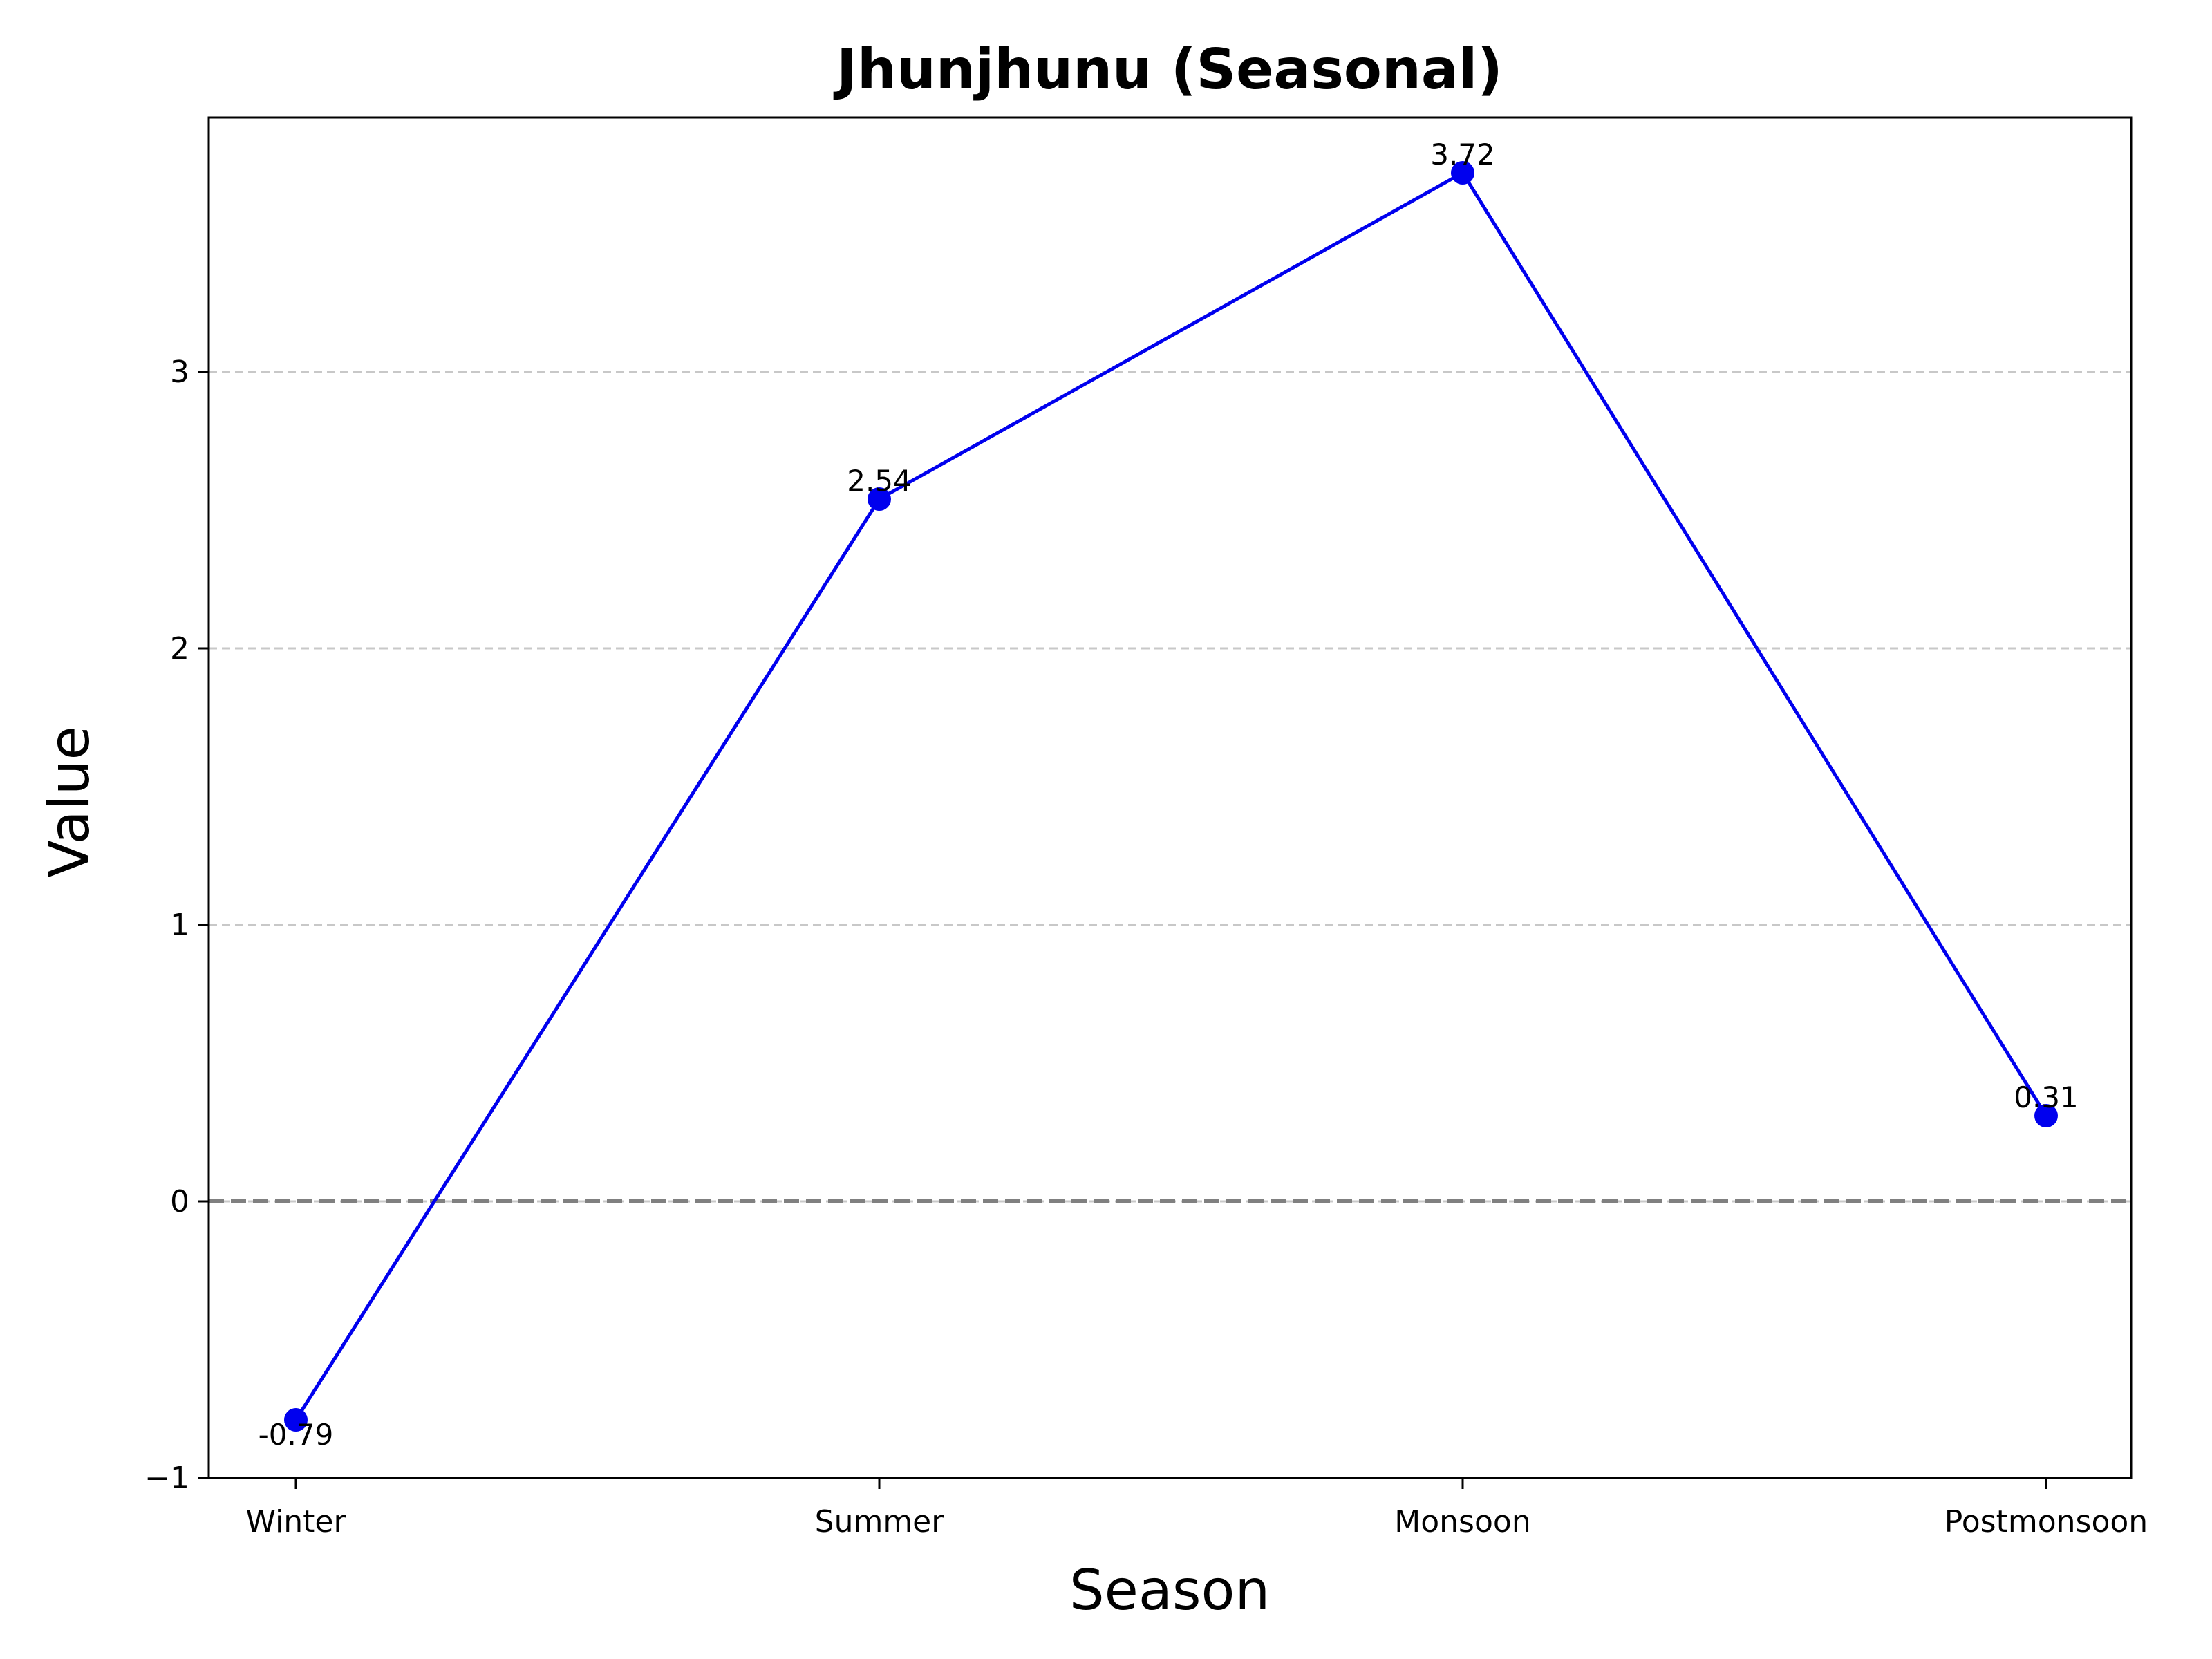  What do you see at coordinates (180, 648) in the screenshot?
I see `y-tick-label-3: 2` at bounding box center [180, 648].